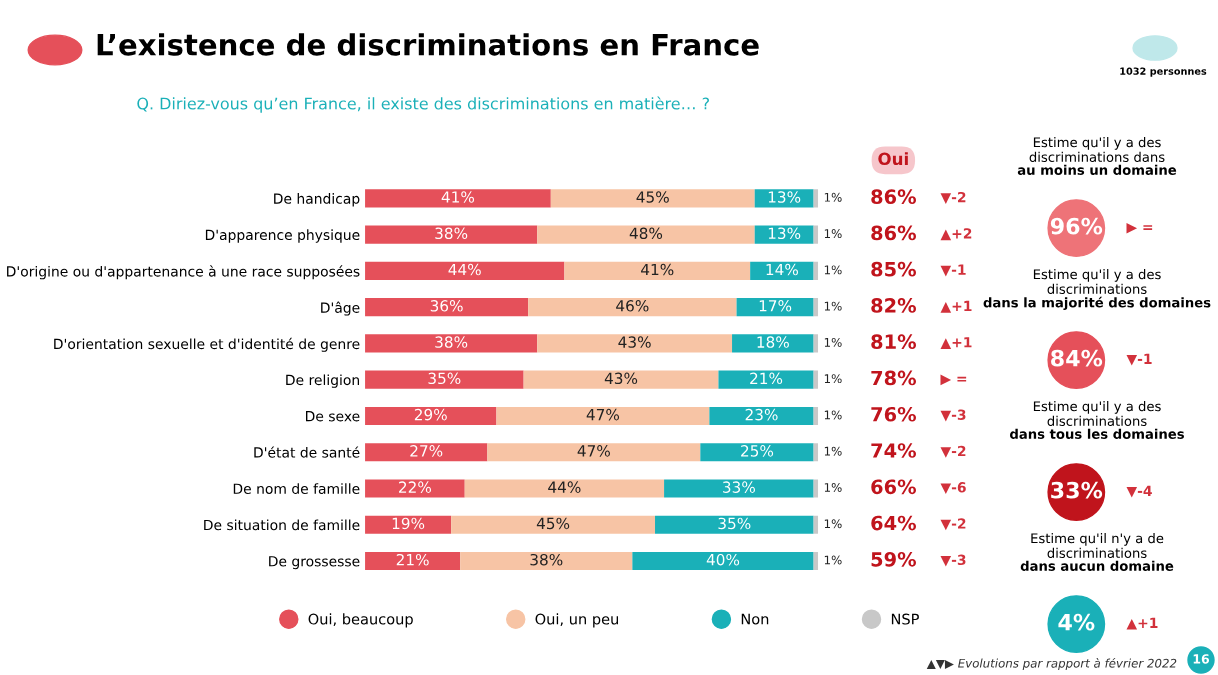 The height and width of the screenshot is (675, 1218). What do you see at coordinates (464, 269) in the screenshot?
I see `data-label: 44%` at bounding box center [464, 269].